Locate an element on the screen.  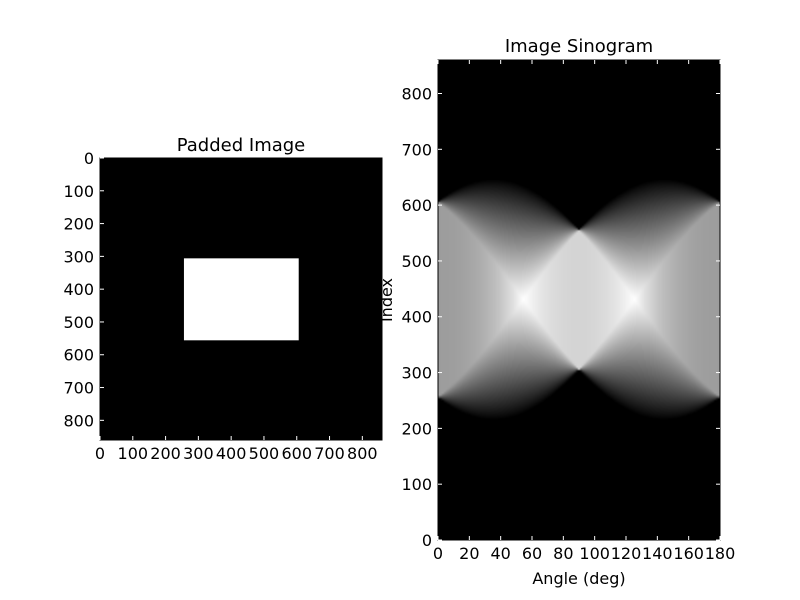
x-tick-label: 180 is located at coordinates (720, 553).